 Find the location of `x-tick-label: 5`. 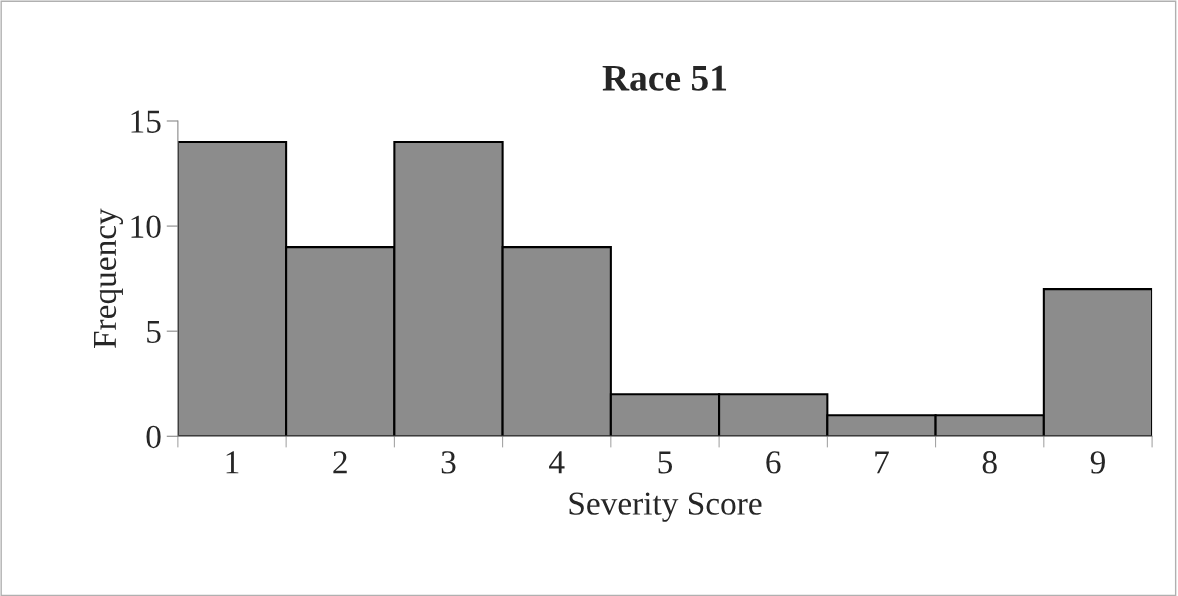

x-tick-label: 5 is located at coordinates (665, 462).